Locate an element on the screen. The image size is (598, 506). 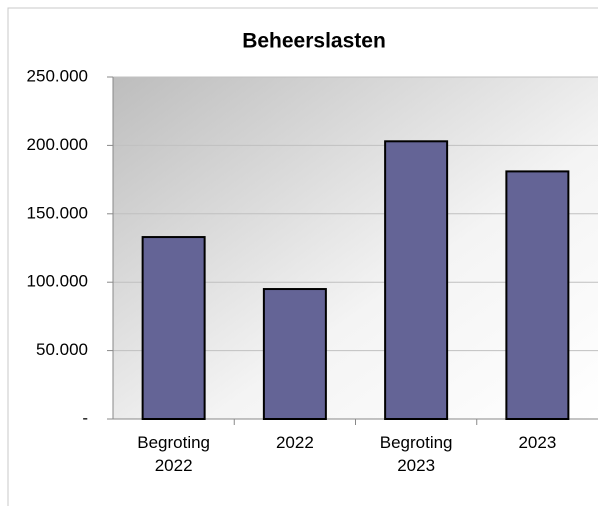
y-tick-label: 100.000 is located at coordinates (57, 281).